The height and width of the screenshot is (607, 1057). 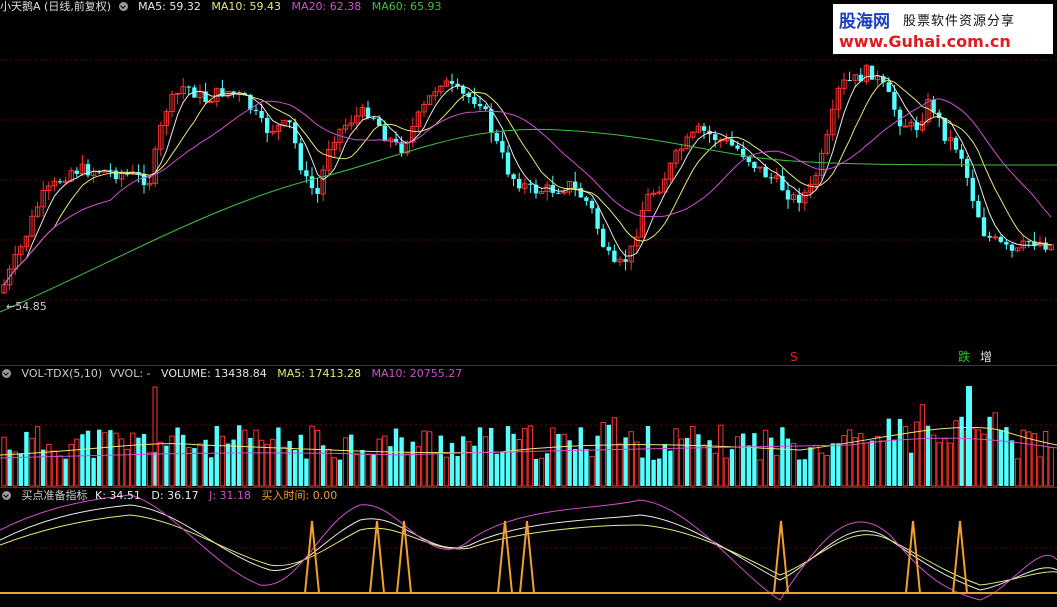 I want to click on signal-label: 跌, so click(x=964, y=356).